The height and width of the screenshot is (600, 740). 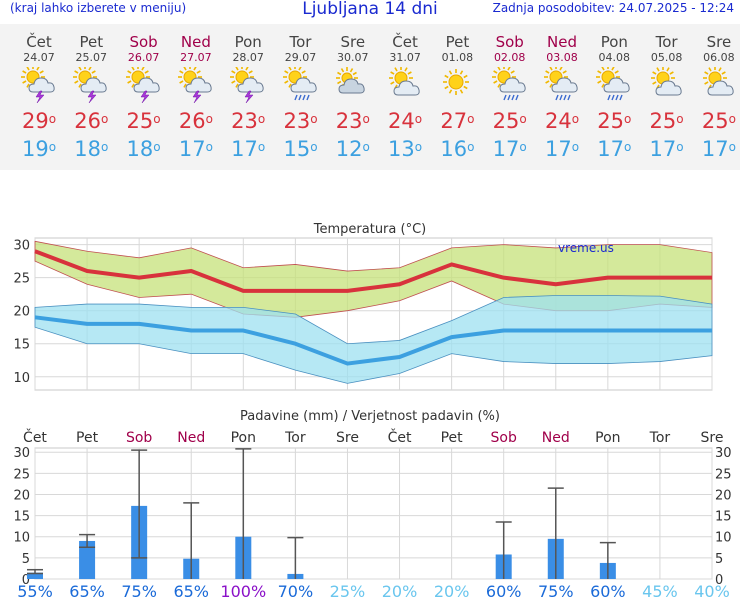 I want to click on y-tick-label: 0, so click(x=26, y=580).